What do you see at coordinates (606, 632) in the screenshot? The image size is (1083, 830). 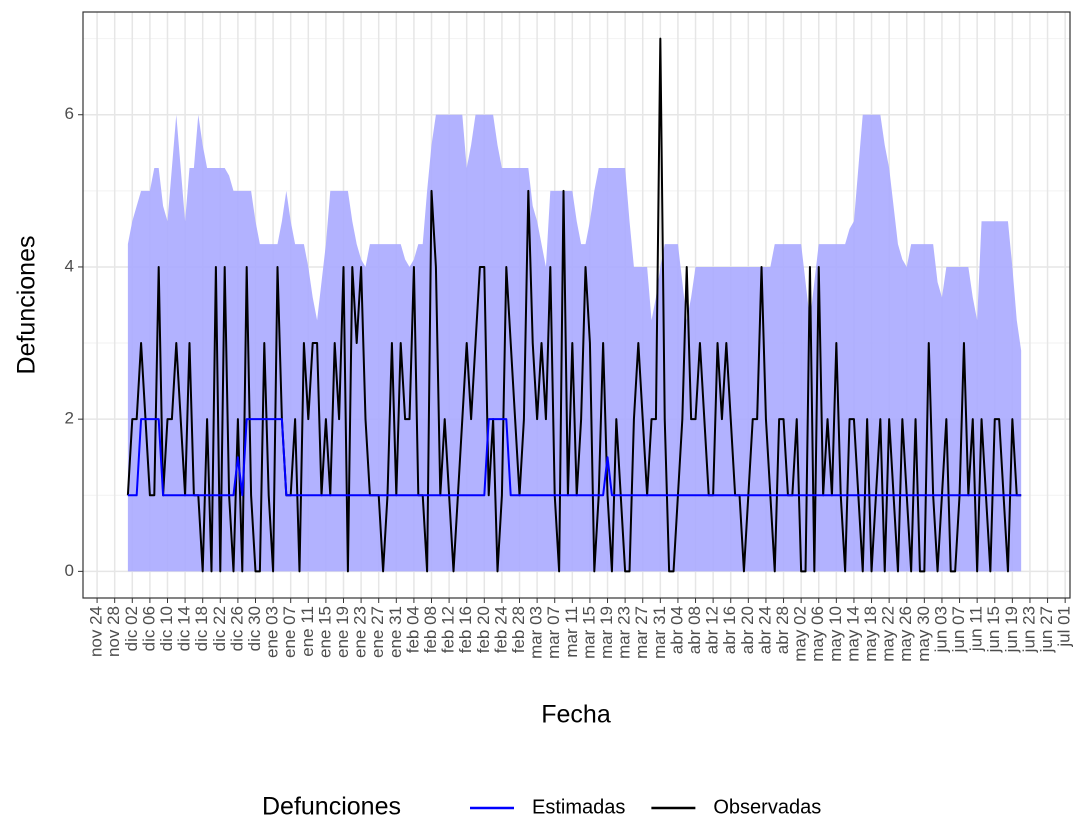 I see `x-tick-label: mar 19` at bounding box center [606, 632].